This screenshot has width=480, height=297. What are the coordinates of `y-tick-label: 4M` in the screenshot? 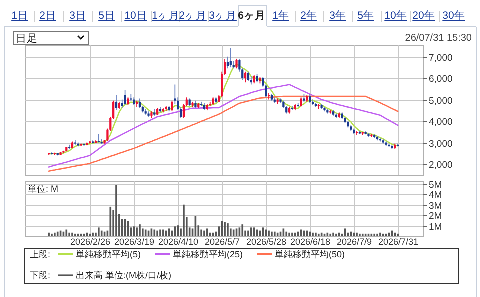 It's located at (435, 195).